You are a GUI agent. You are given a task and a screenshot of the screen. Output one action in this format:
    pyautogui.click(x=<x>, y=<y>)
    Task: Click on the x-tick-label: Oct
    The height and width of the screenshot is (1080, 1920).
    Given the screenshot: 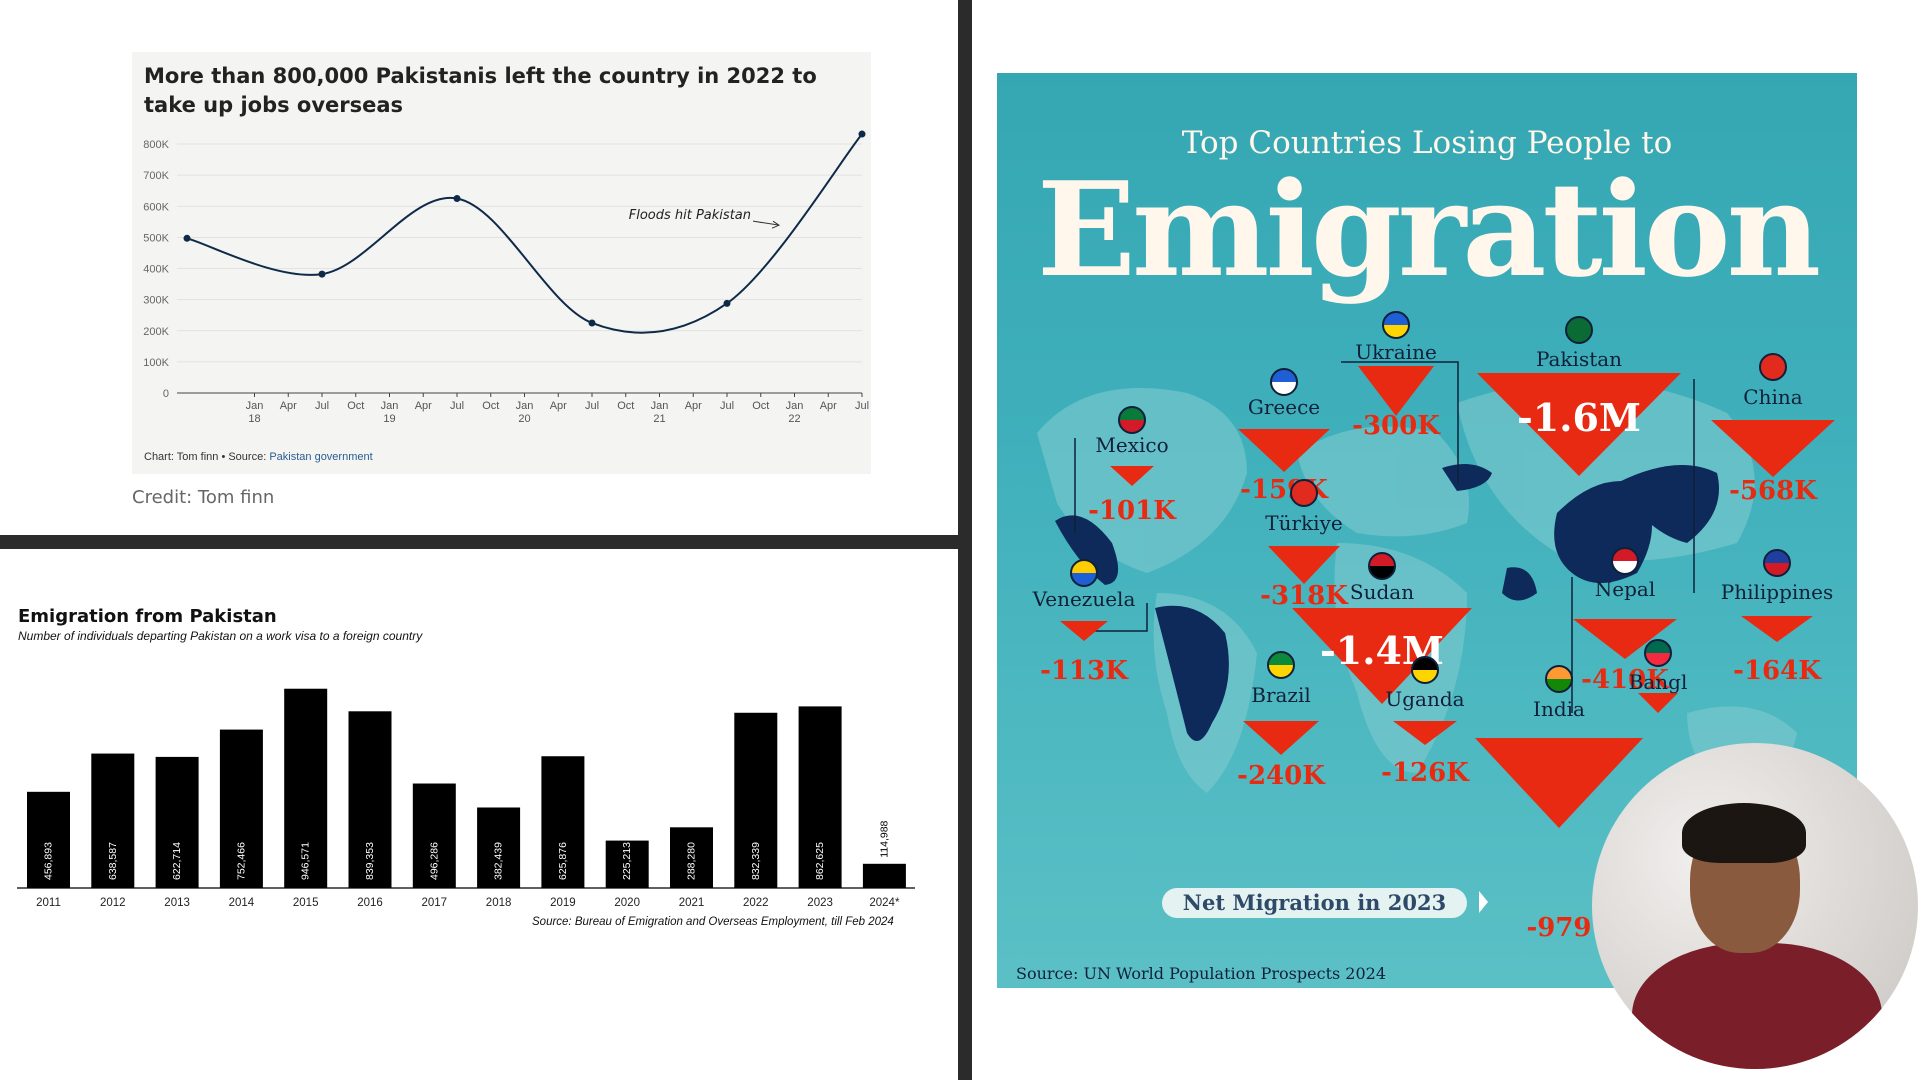 What is the action you would take?
    pyautogui.click(x=760, y=406)
    